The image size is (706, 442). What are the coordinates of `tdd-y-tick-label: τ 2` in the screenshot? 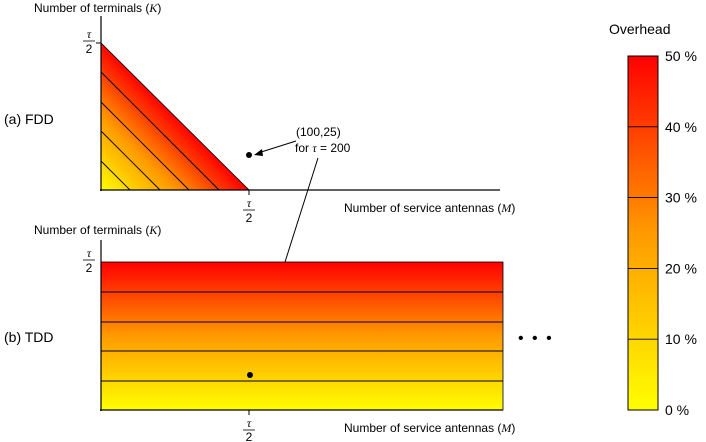 It's located at (89, 260).